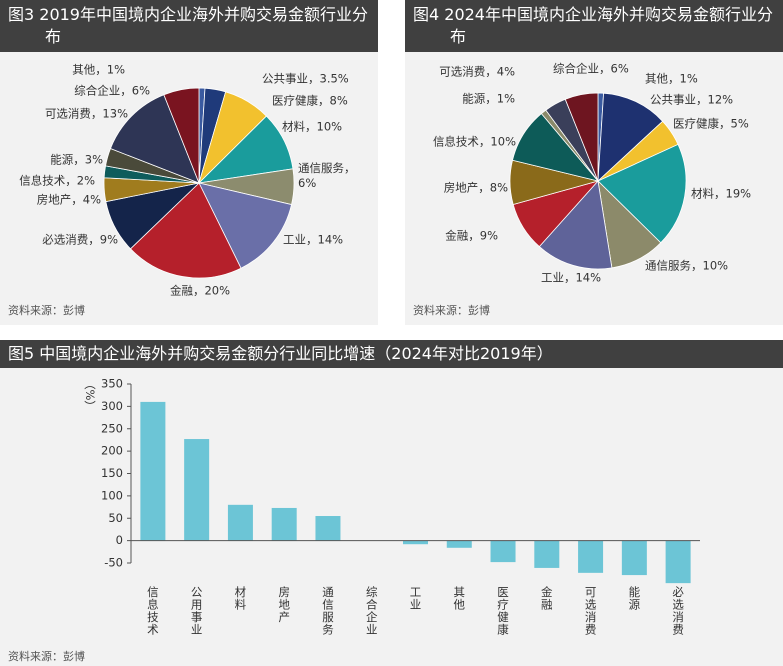  I want to click on slice-label: 医疗健康，8%, so click(310, 100).